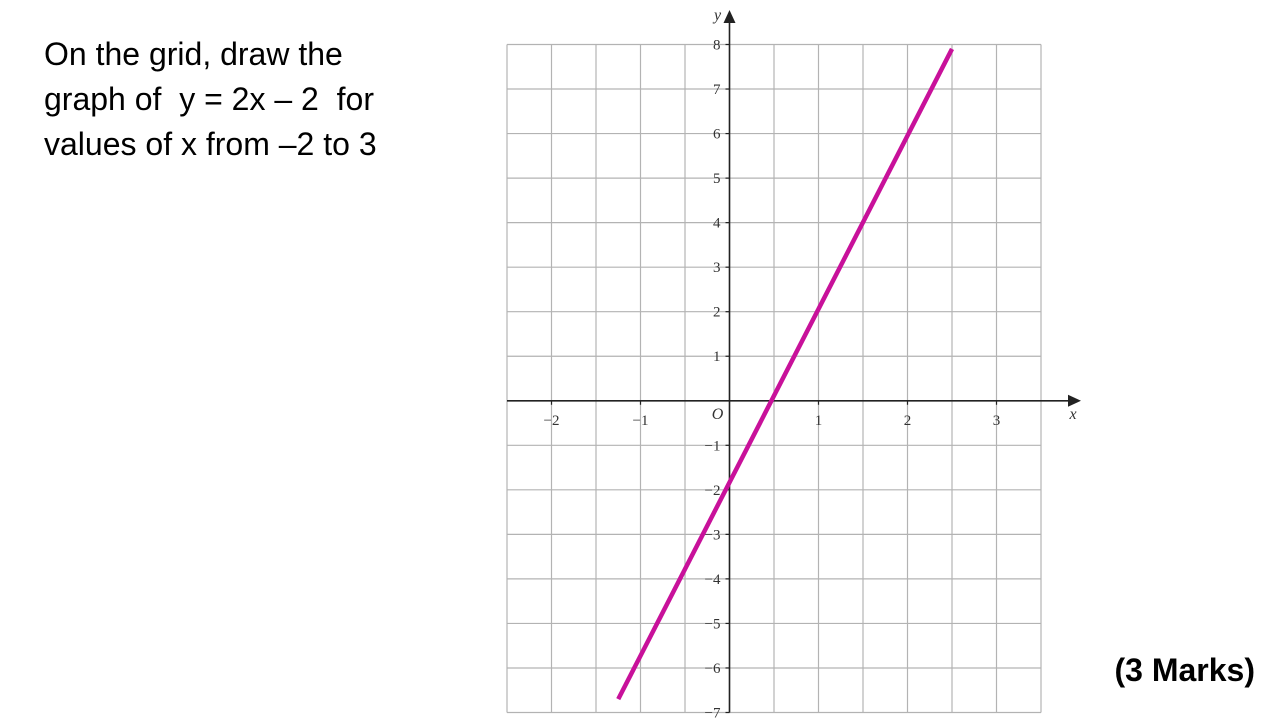  What do you see at coordinates (713, 491) in the screenshot?
I see `y-tick-label: −2` at bounding box center [713, 491].